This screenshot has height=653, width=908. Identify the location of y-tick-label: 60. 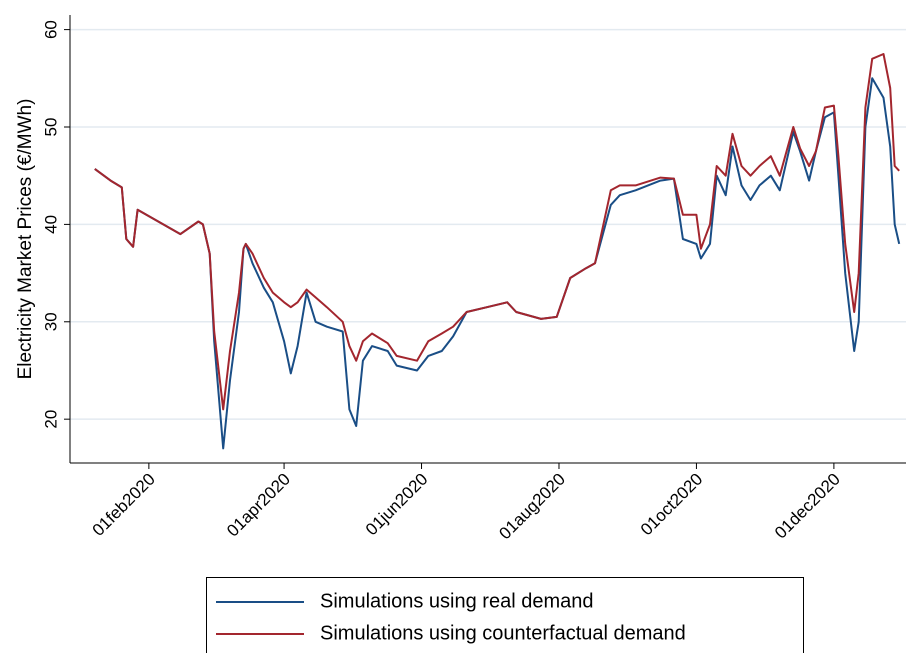
(50, 29).